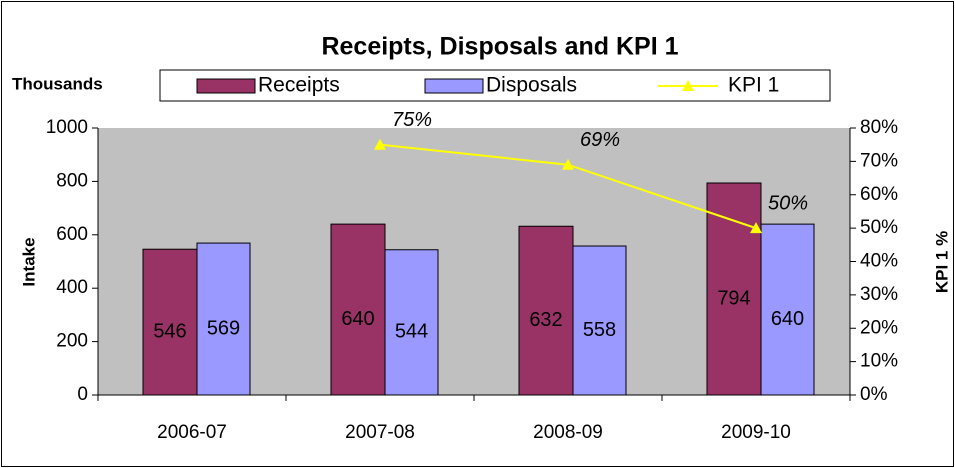 This screenshot has width=955, height=468. What do you see at coordinates (879, 361) in the screenshot?
I see `y2-tick-label: 10%` at bounding box center [879, 361].